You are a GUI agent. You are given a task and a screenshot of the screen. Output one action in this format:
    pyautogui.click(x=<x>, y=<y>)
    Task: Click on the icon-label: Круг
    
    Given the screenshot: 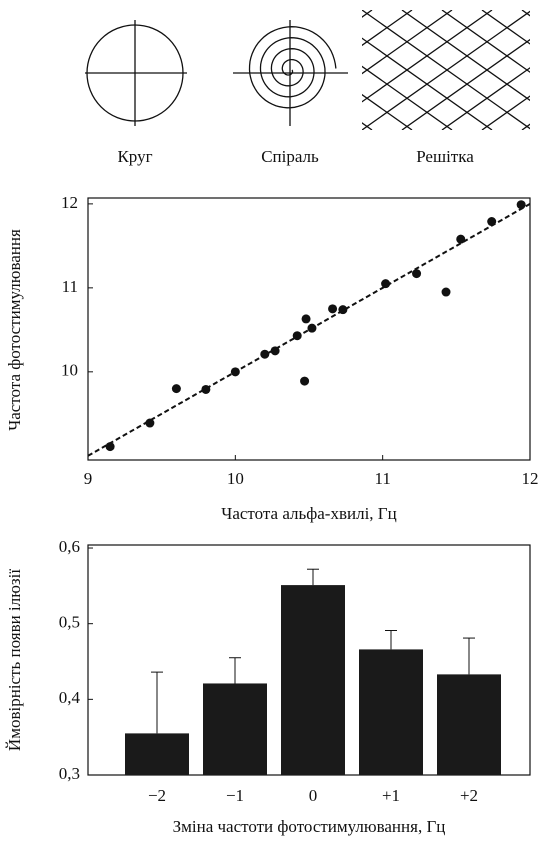 What is the action you would take?
    pyautogui.click(x=134, y=156)
    